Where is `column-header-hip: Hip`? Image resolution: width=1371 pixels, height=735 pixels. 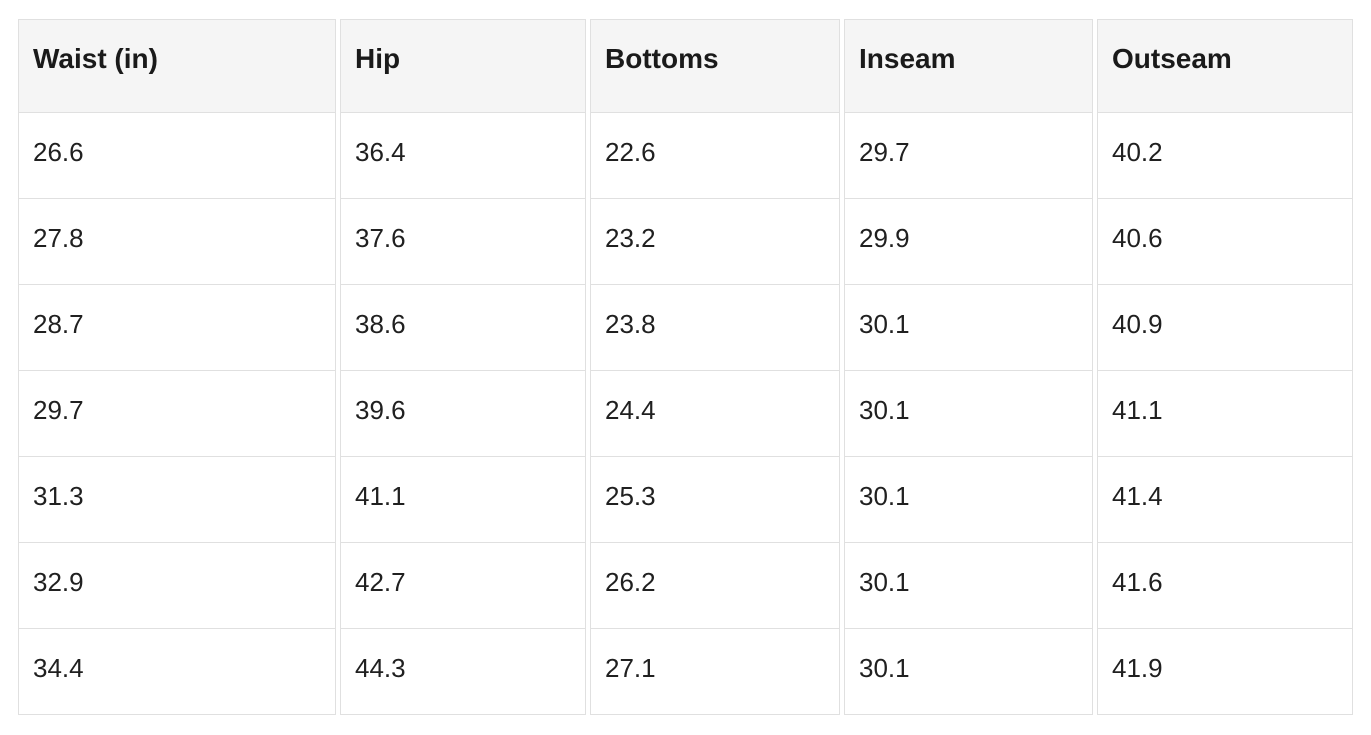
column-header-hip: Hip is located at coordinates (463, 66).